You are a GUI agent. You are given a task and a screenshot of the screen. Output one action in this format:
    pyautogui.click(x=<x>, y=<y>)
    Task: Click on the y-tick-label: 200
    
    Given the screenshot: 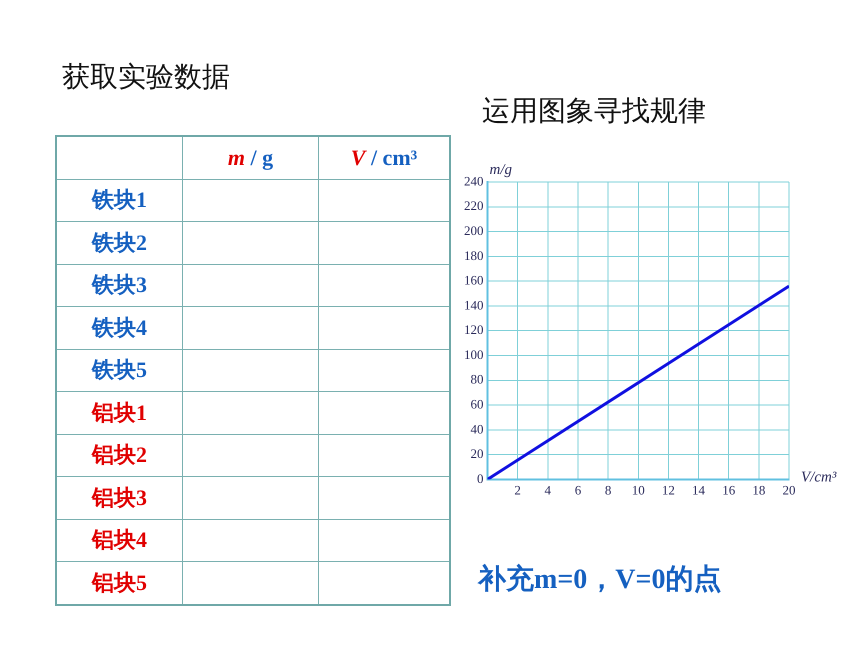 What is the action you would take?
    pyautogui.click(x=474, y=230)
    